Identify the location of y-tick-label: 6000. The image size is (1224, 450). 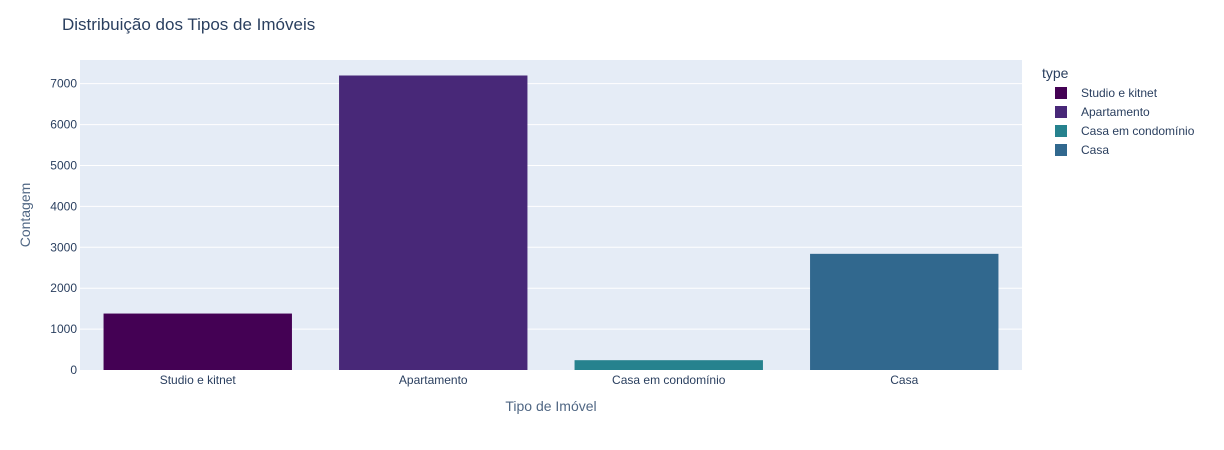
(63, 125).